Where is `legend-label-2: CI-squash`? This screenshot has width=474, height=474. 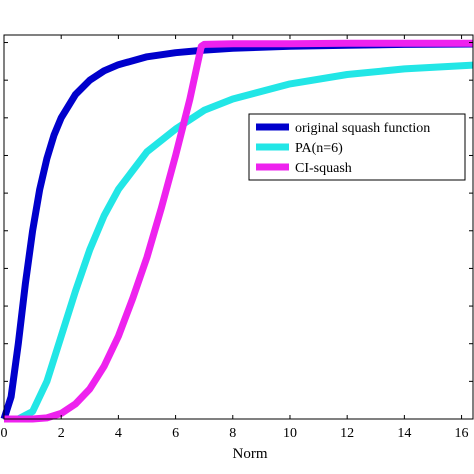 legend-label-2: CI-squash is located at coordinates (323, 168).